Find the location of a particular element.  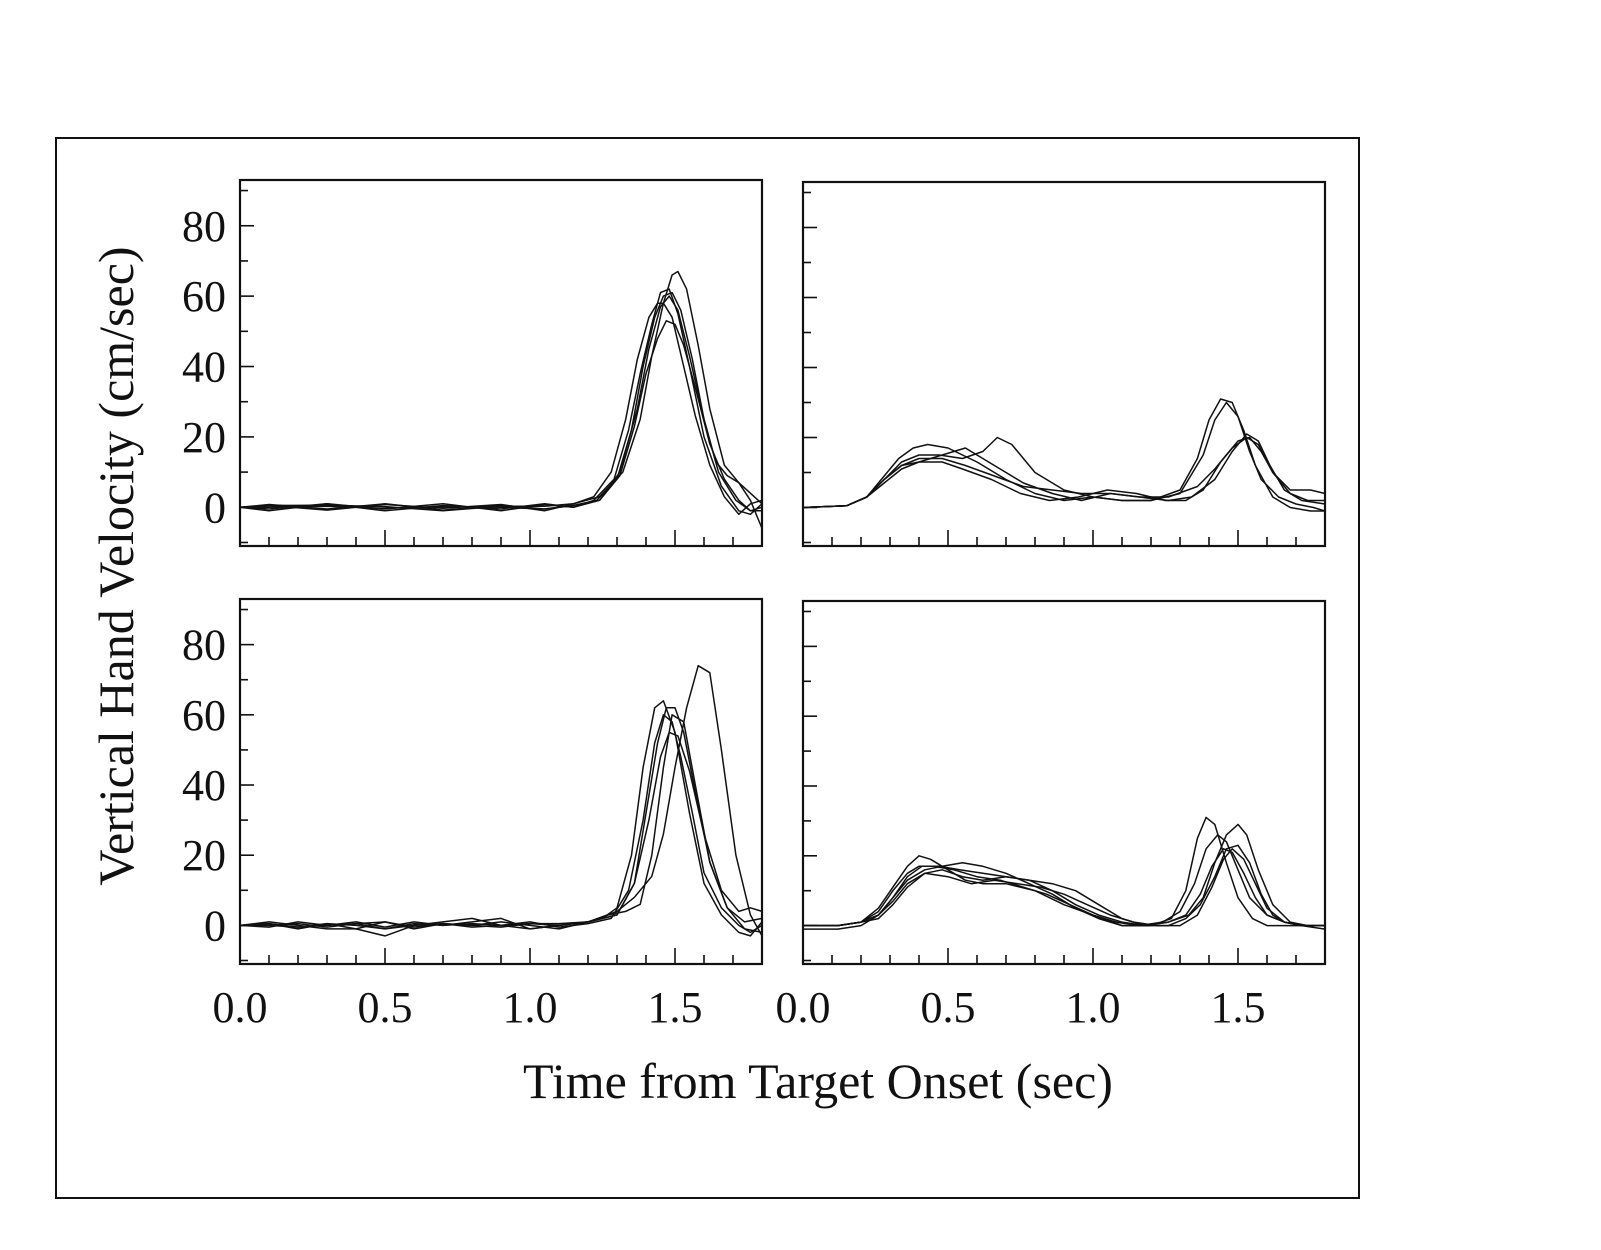

panel-bottom-left is located at coordinates (501, 781).